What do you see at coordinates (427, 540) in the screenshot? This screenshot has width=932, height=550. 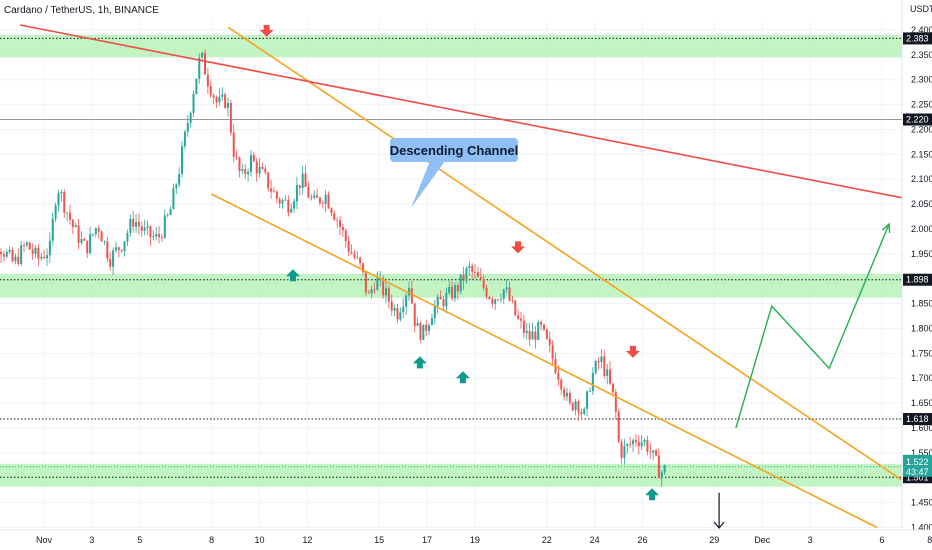 I see `x-tick-label: 17` at bounding box center [427, 540].